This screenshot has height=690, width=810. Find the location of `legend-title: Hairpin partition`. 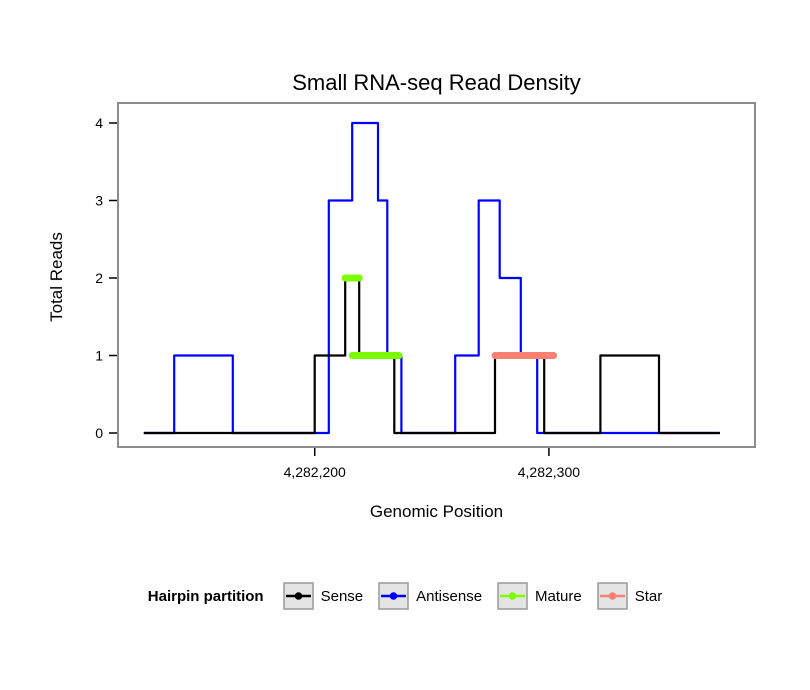

legend-title: Hairpin partition is located at coordinates (205, 596).